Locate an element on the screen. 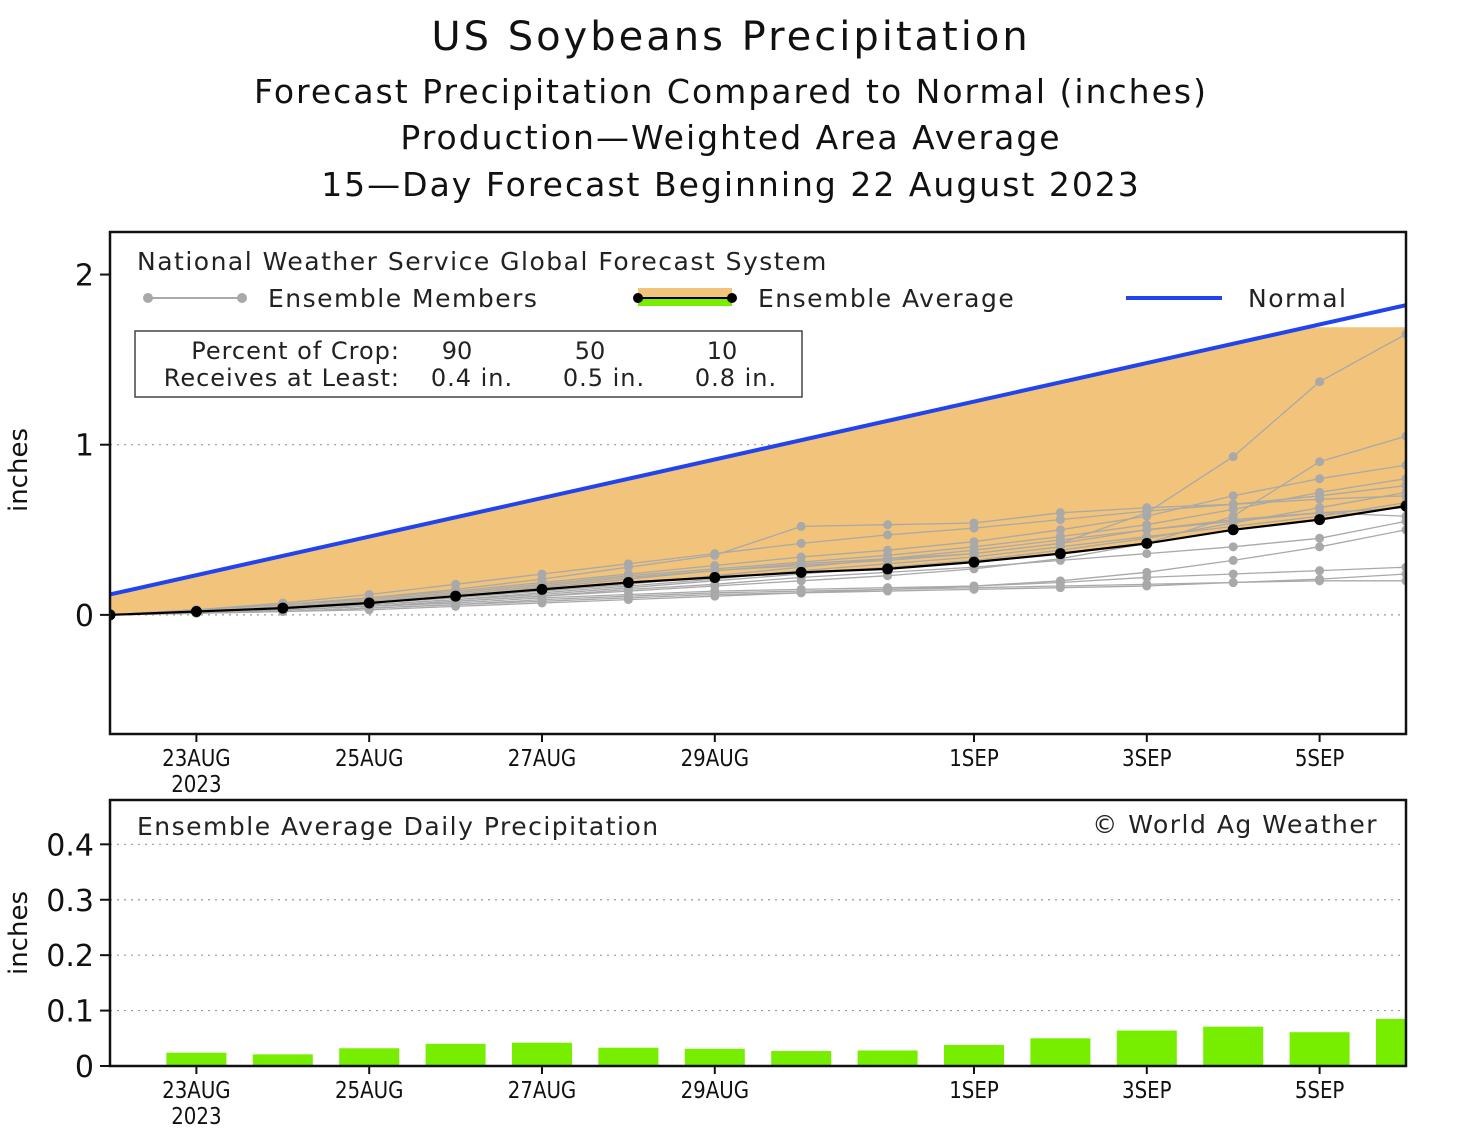 Image resolution: width=1462 pixels, height=1133 pixels. title-sub-3: 15—Day Forecast Beginning 22 August 2023 is located at coordinates (731, 184).